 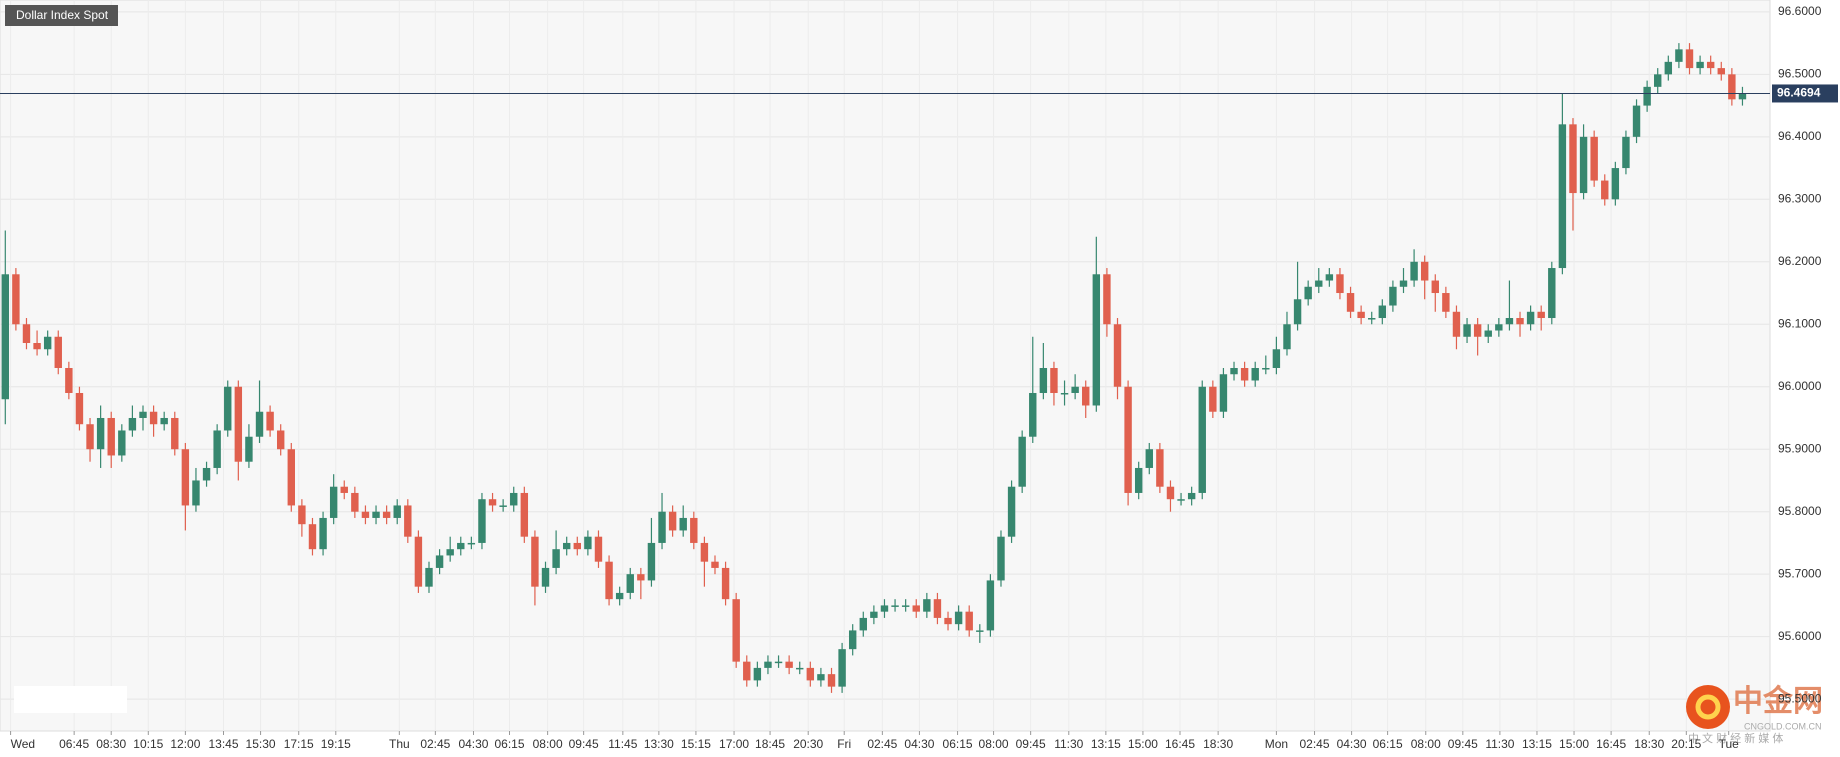 I want to click on x-tick-label: 08:00, so click(x=994, y=744).